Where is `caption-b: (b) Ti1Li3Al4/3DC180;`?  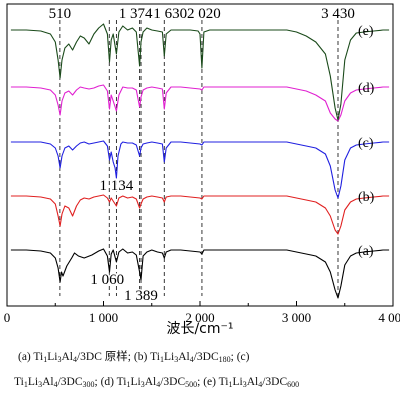
caption-b: (b) Ti1Li3Al4/3DC180; is located at coordinates (183, 357).